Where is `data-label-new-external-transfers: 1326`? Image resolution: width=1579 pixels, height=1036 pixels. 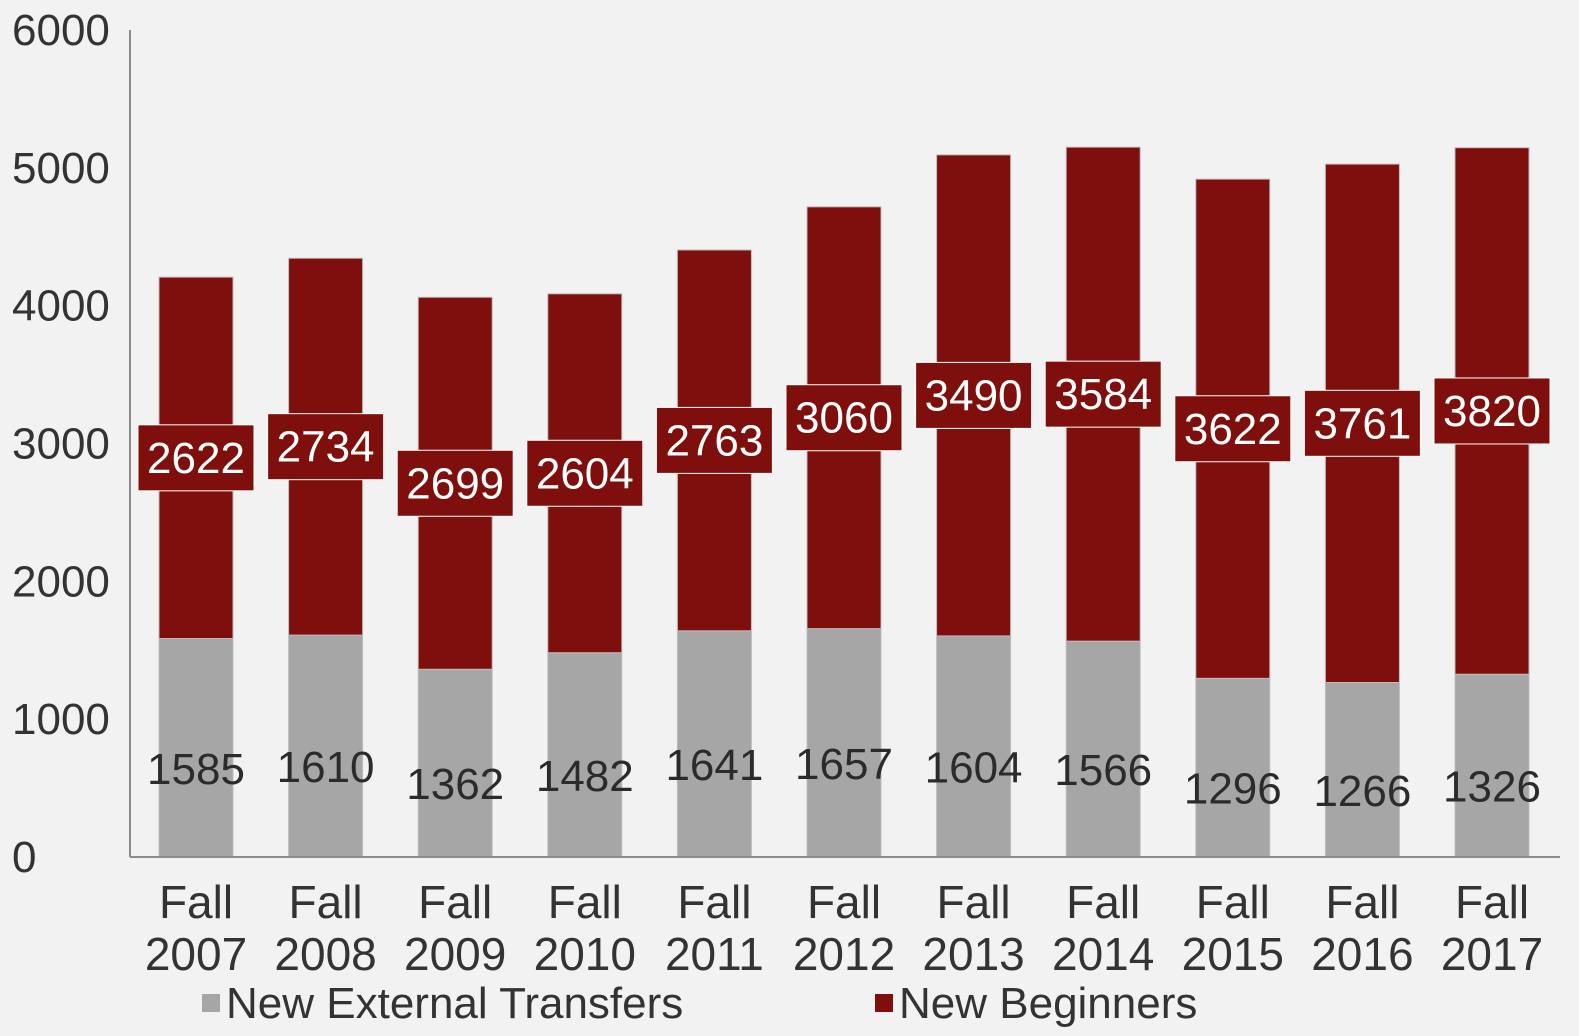
data-label-new-external-transfers: 1326 is located at coordinates (1492, 787).